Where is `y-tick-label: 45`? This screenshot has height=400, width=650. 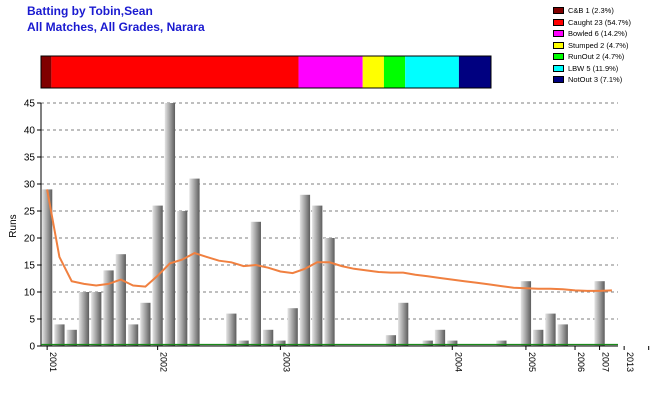 y-tick-label: 45 is located at coordinates (30, 104).